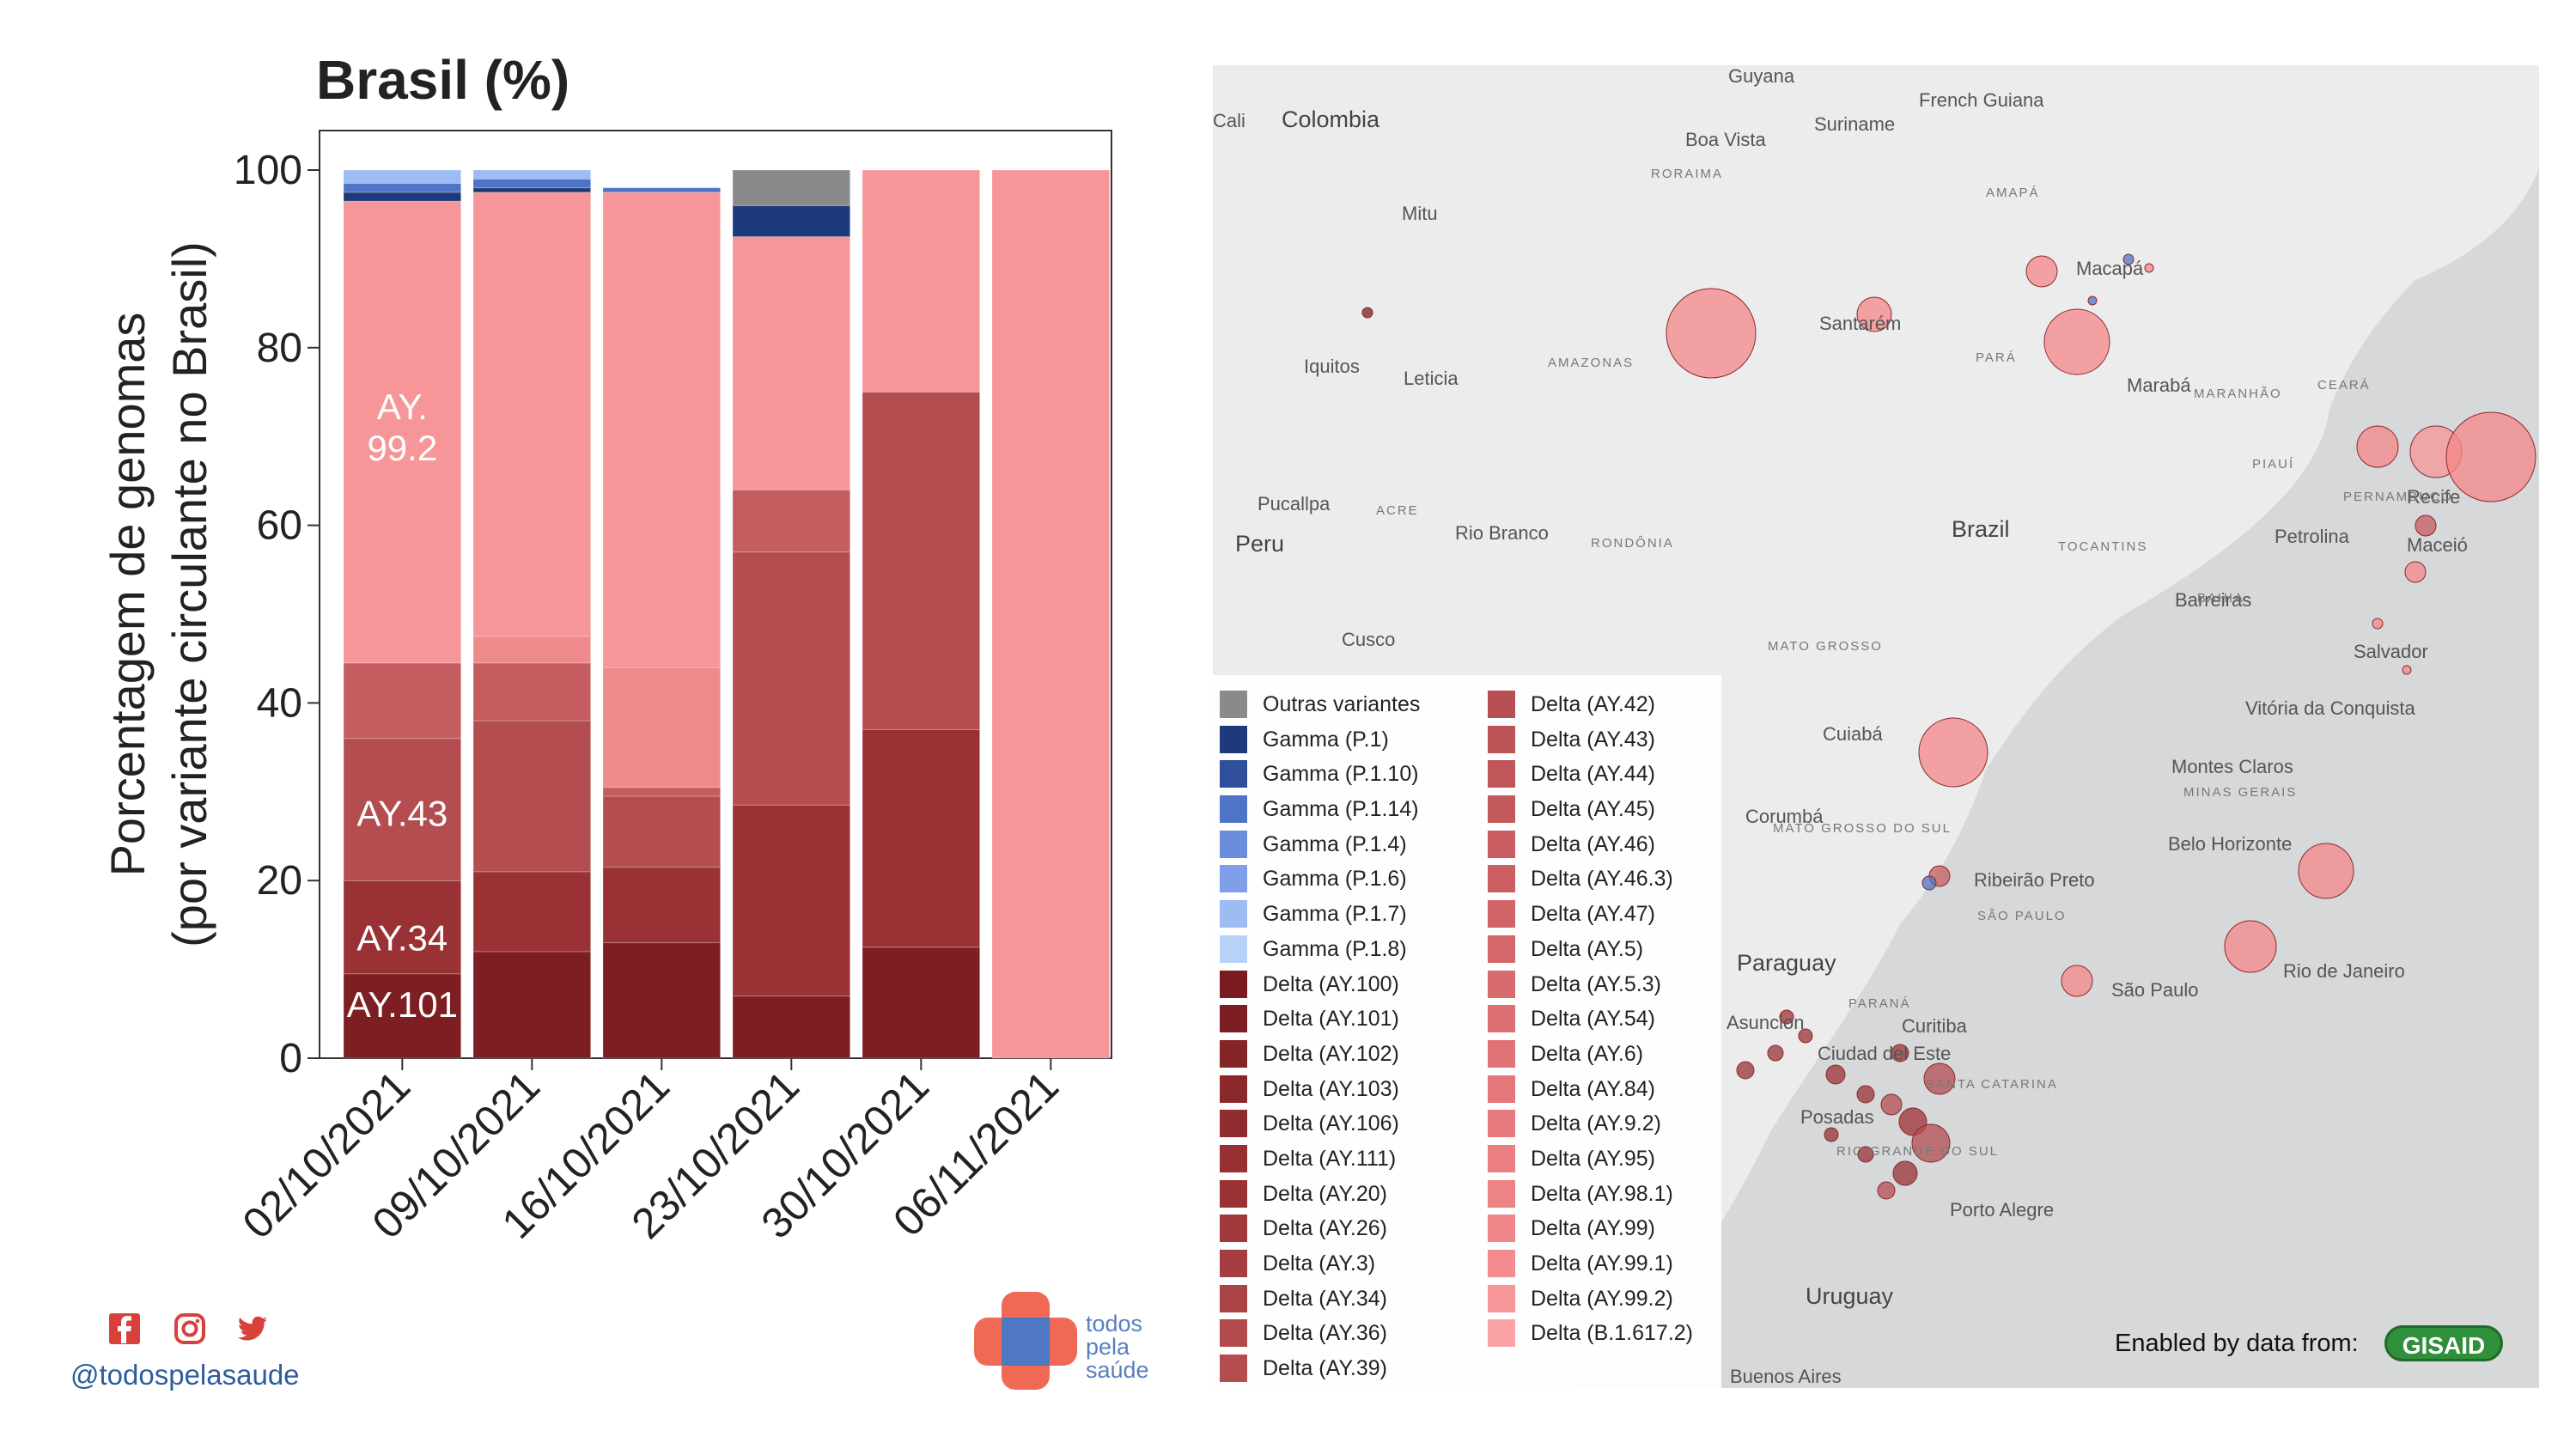 Image resolution: width=2576 pixels, height=1449 pixels. I want to click on map-label: Posadas, so click(1837, 1117).